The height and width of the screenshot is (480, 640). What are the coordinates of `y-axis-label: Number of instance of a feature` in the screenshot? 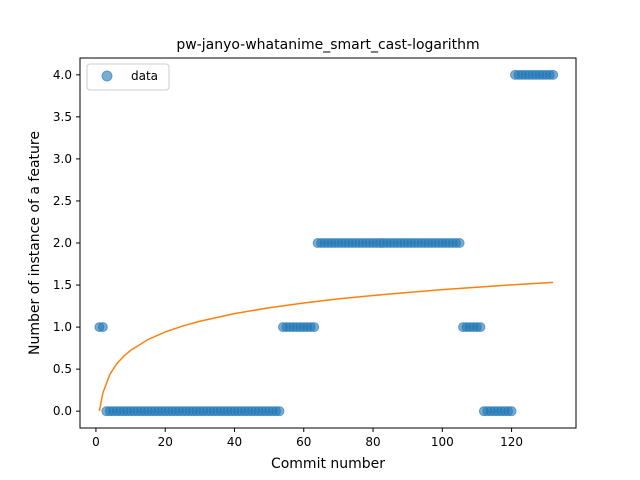 It's located at (35, 243).